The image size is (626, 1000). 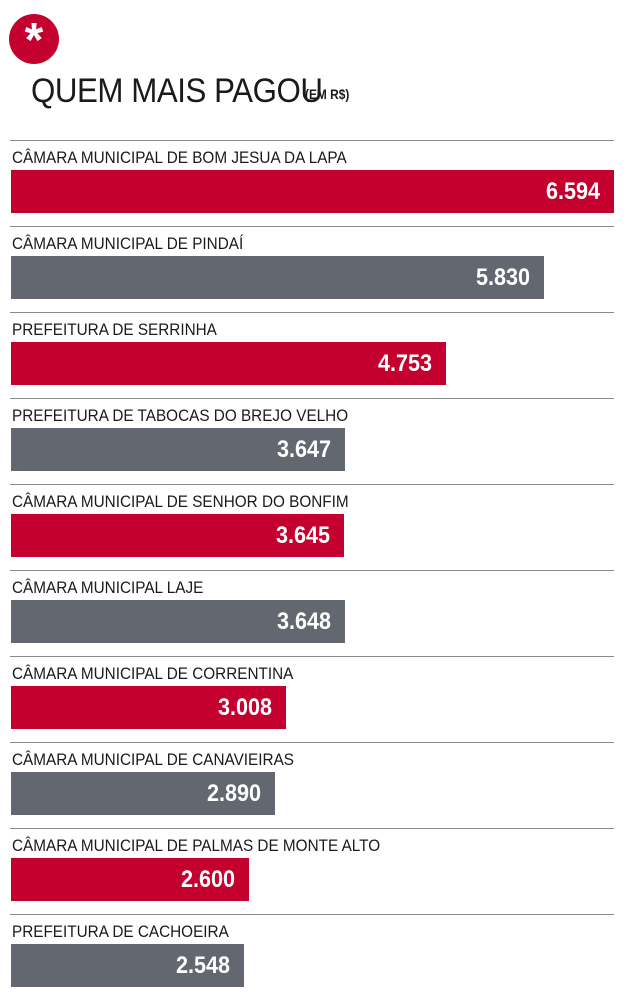 What do you see at coordinates (202, 965) in the screenshot?
I see `bar-value-label: 2.548` at bounding box center [202, 965].